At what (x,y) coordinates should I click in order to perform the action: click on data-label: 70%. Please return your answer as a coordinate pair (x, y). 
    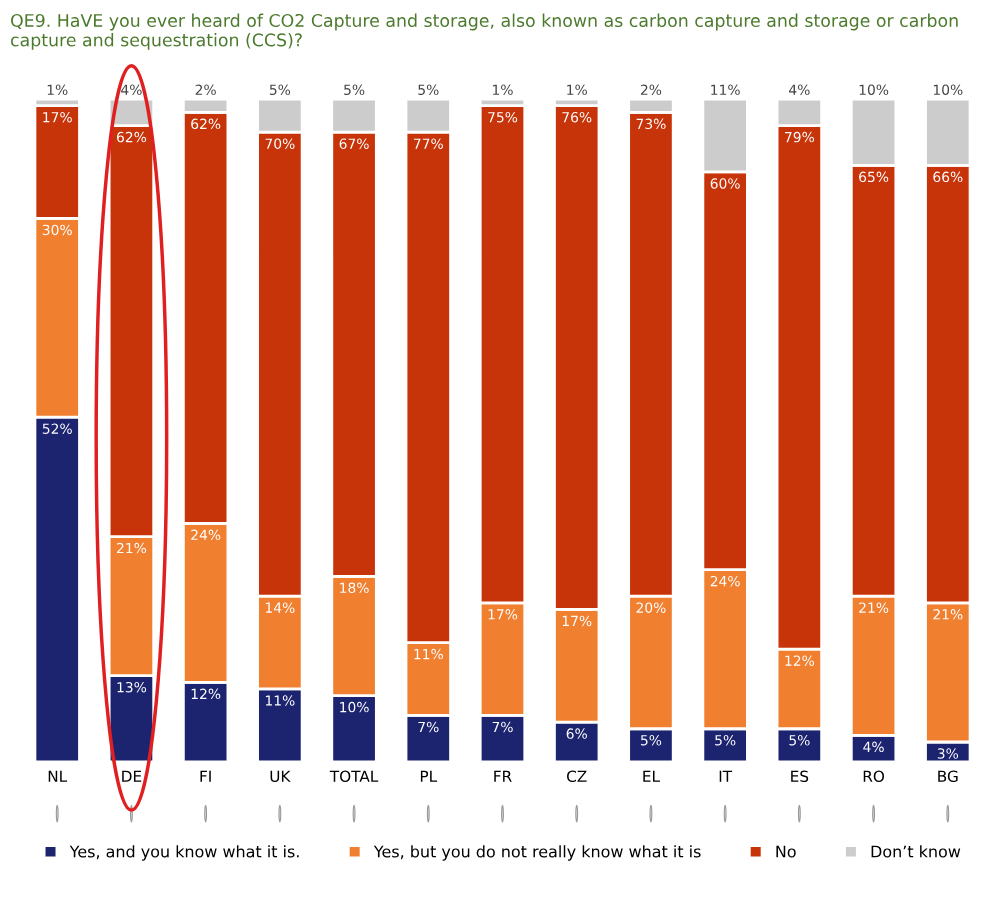
    Looking at the image, I should click on (280, 143).